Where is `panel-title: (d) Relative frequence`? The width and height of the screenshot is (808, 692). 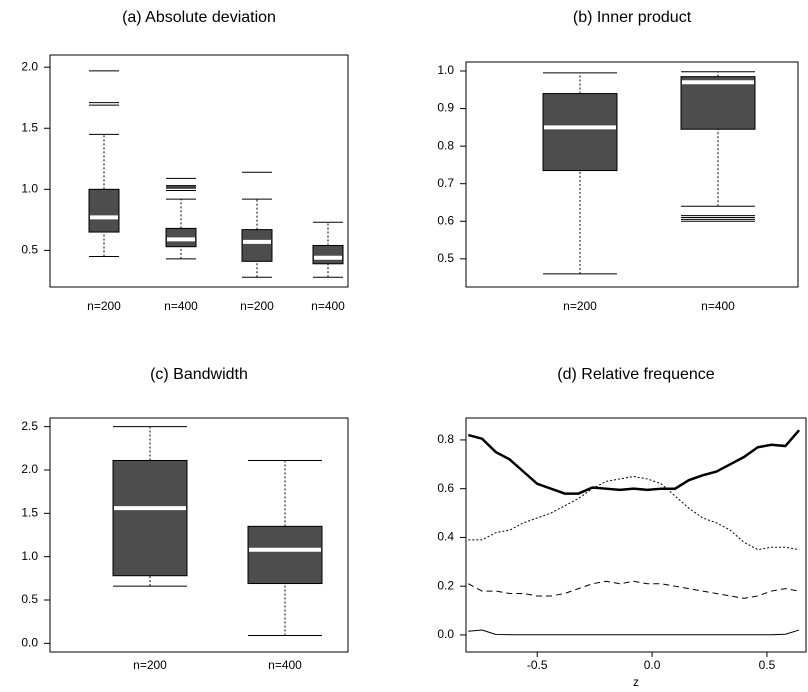 panel-title: (d) Relative frequence is located at coordinates (636, 374).